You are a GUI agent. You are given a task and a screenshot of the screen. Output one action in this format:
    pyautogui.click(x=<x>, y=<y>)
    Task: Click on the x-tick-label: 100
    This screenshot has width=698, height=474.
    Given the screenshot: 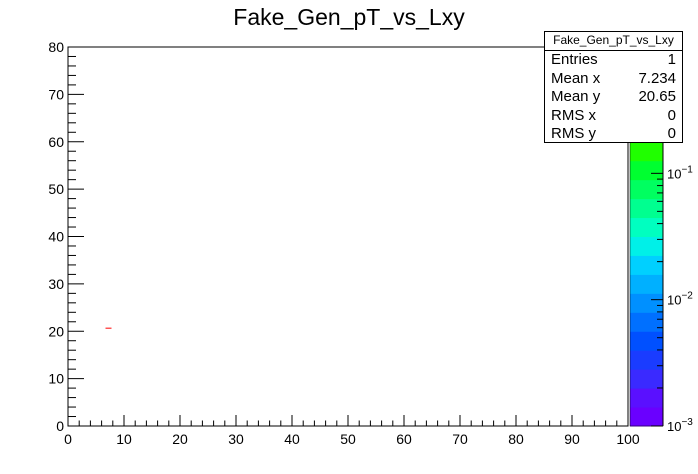 What is the action you would take?
    pyautogui.click(x=628, y=439)
    